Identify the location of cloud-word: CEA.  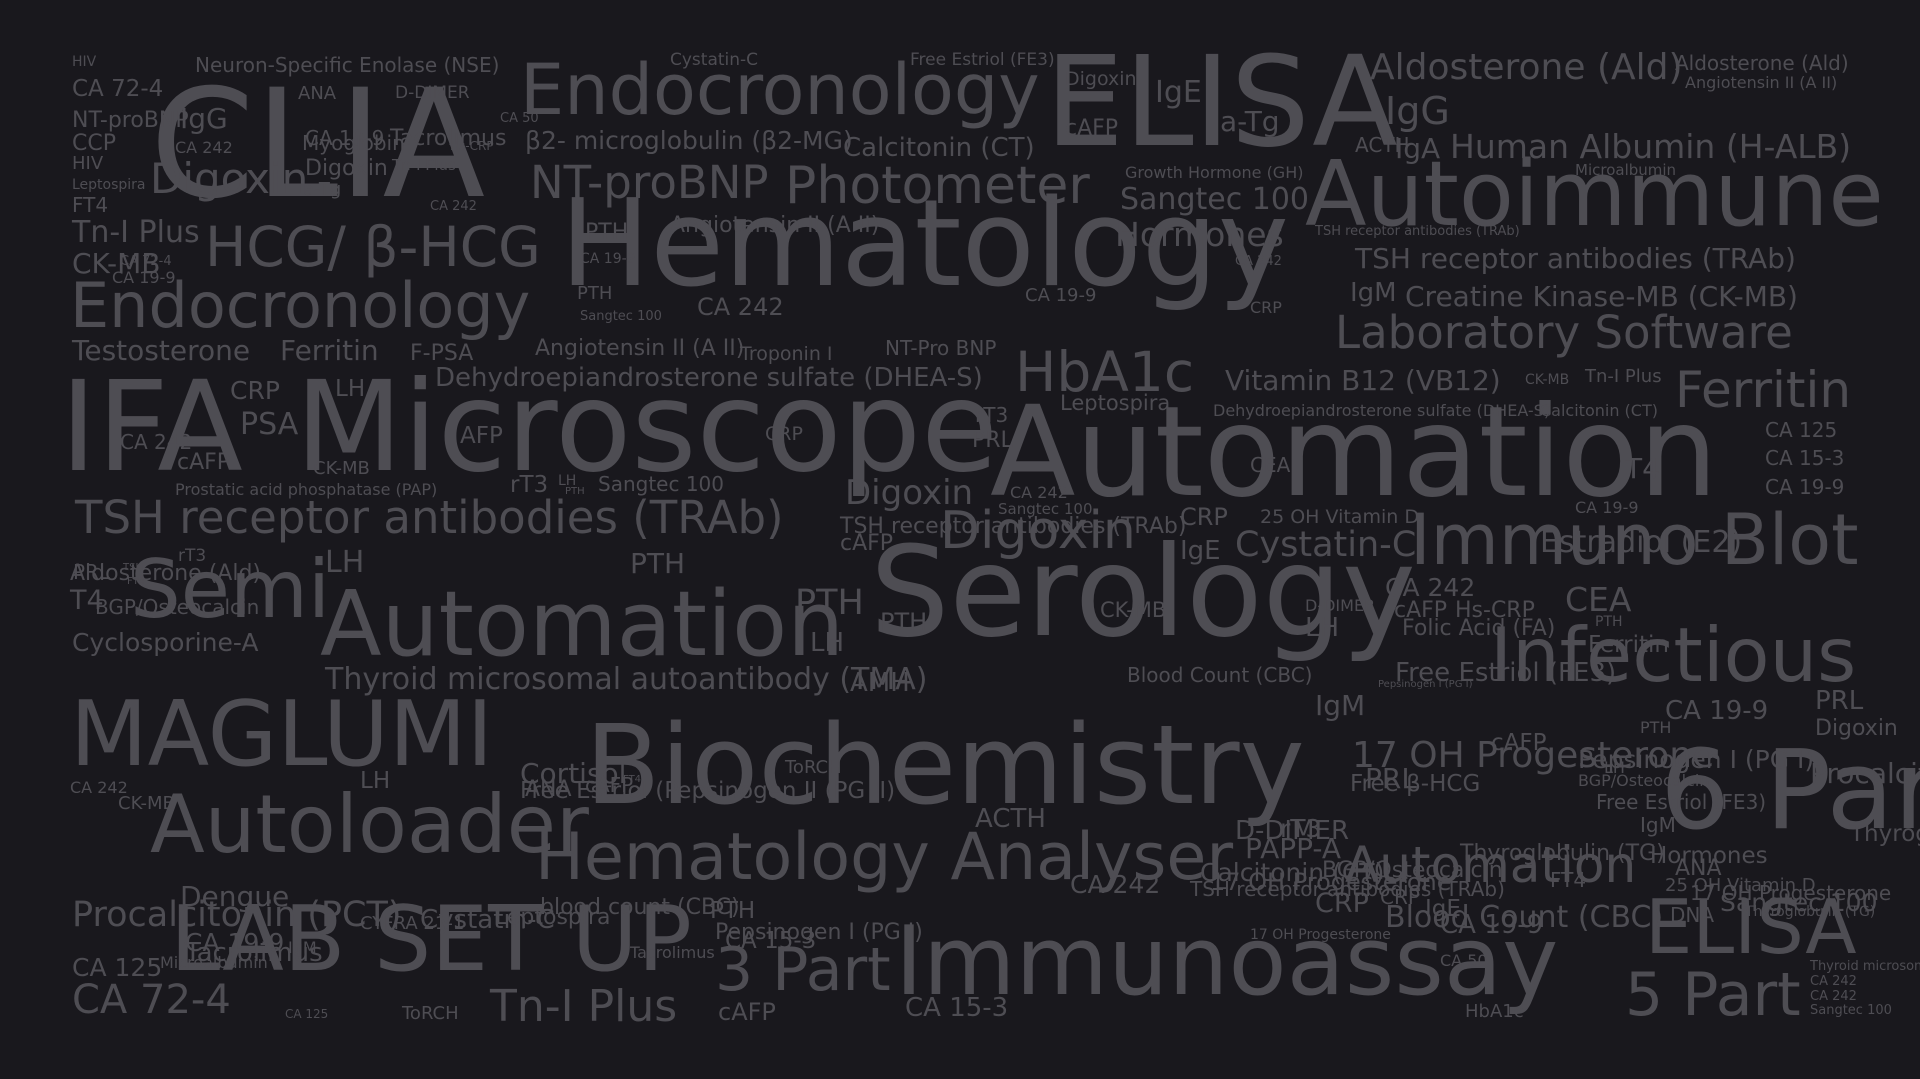
(1598, 599).